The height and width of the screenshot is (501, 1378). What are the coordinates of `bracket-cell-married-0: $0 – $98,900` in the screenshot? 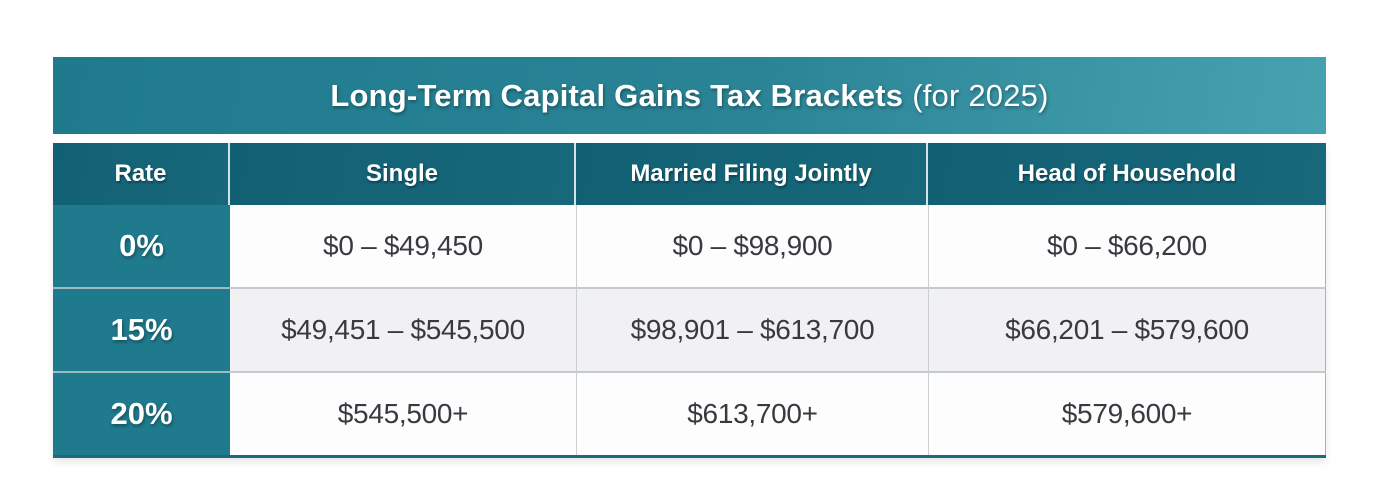 It's located at (752, 246).